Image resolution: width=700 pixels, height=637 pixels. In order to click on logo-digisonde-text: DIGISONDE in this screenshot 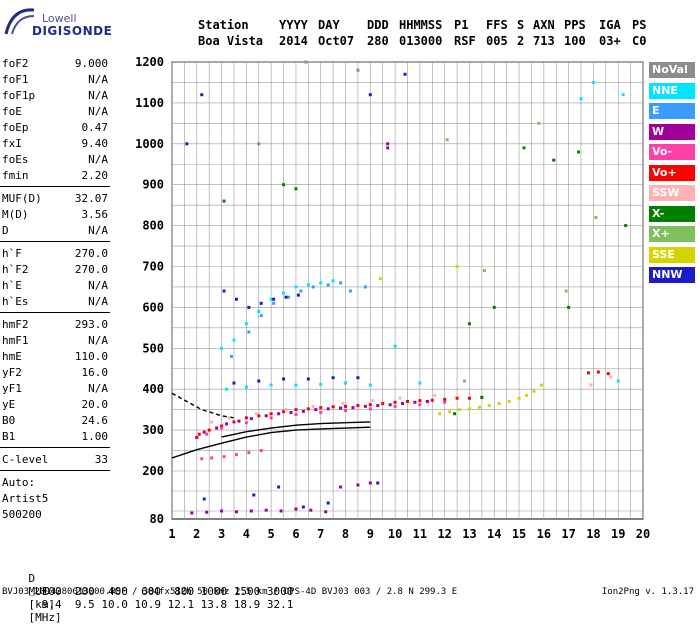, I will do `click(72, 31)`.